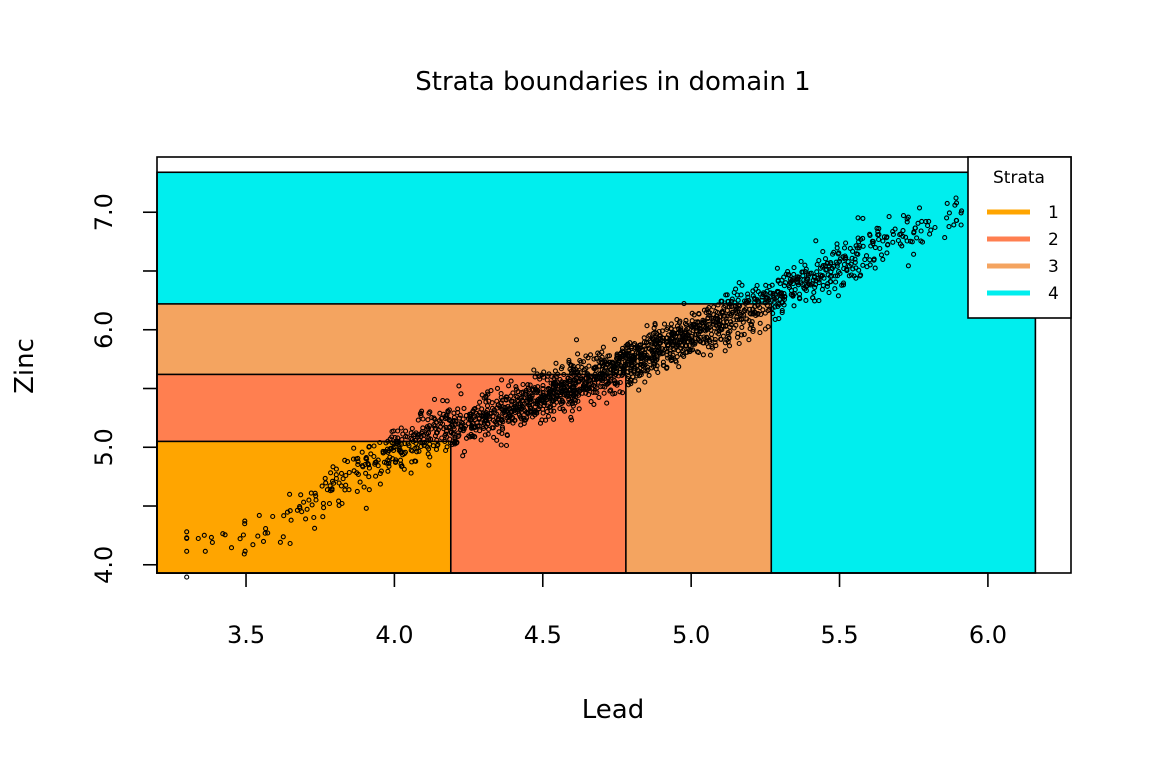 The image size is (1152, 768). Describe the element at coordinates (104, 565) in the screenshot. I see `y-tick-label: 4.0` at that location.